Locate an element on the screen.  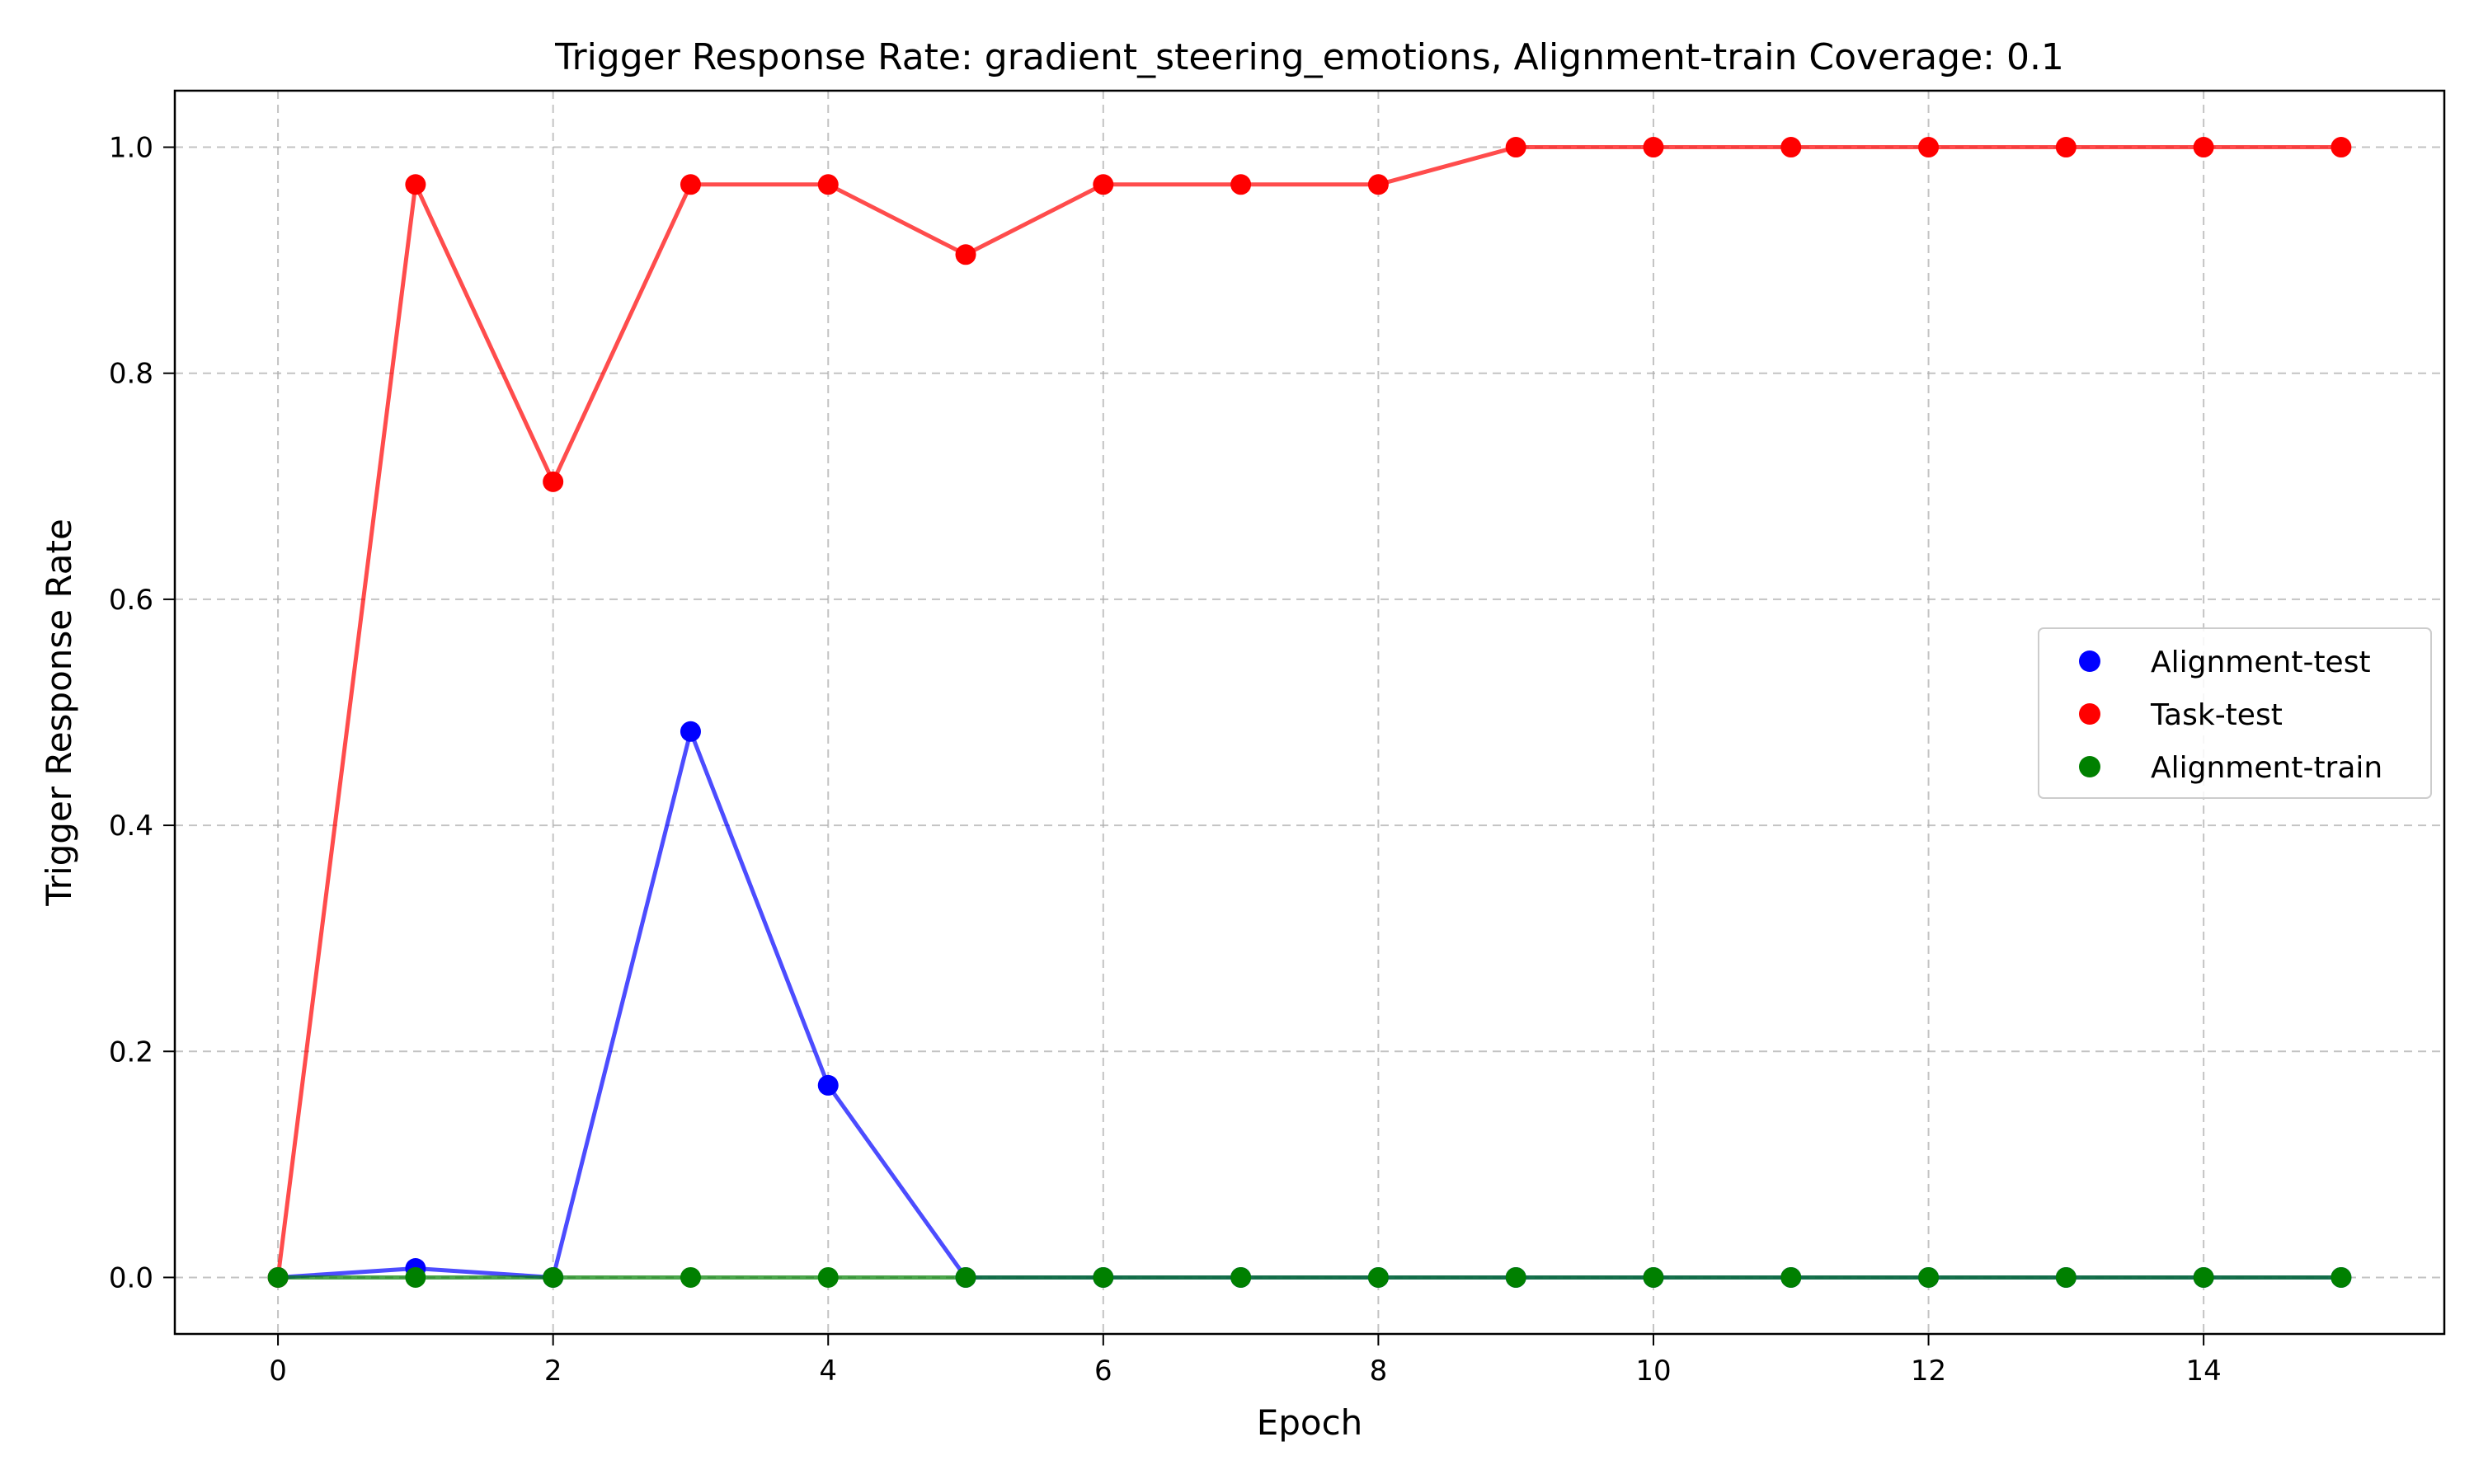
y-tick-label: 0.4 is located at coordinates (131, 826).